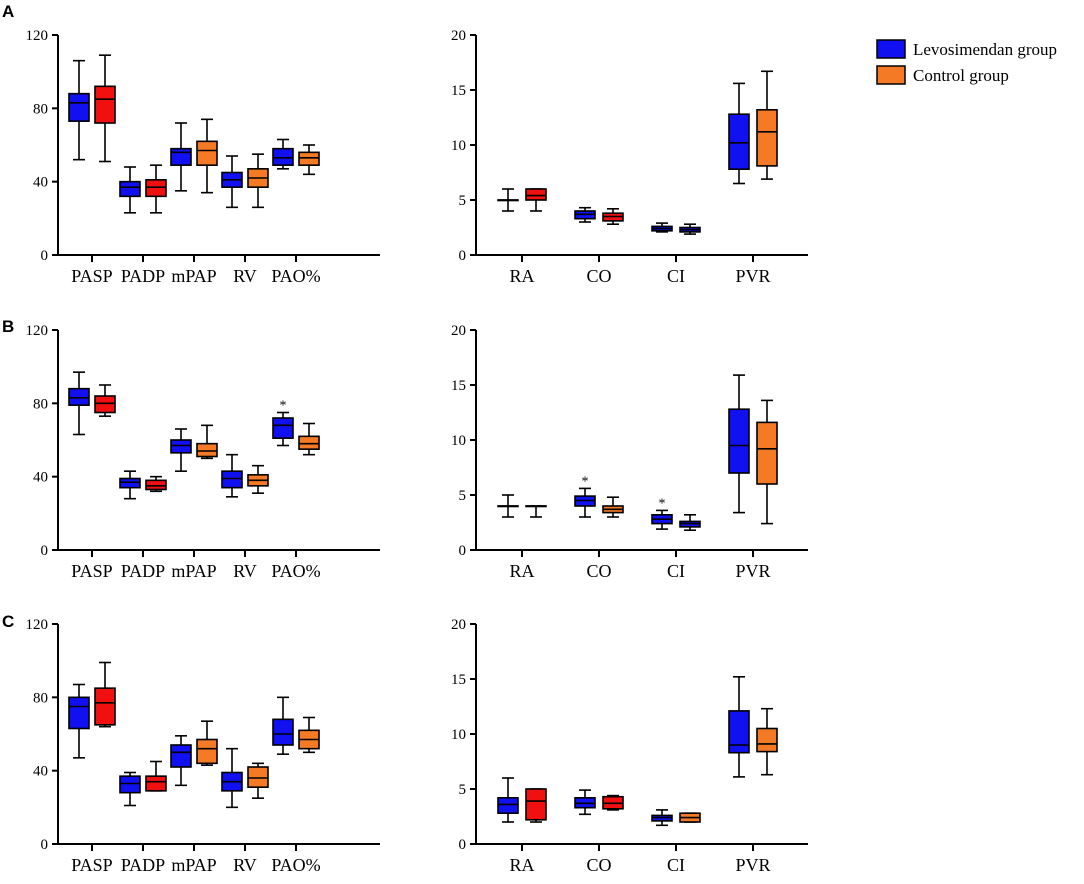 The height and width of the screenshot is (884, 1084). Describe the element at coordinates (458, 386) in the screenshot. I see `y-tick-label: 15` at that location.